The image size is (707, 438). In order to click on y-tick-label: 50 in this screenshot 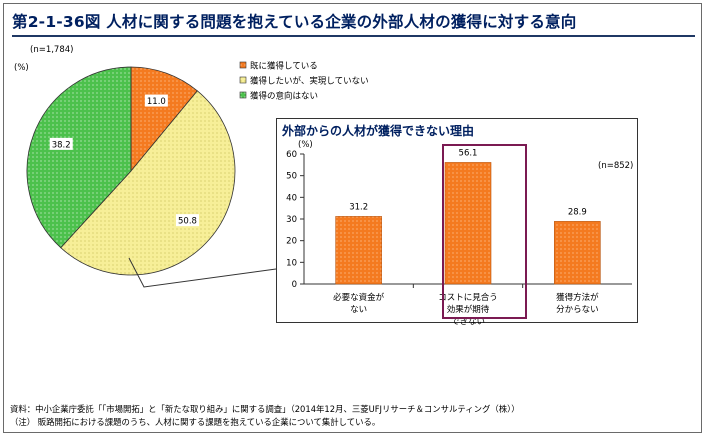, I will do `click(291, 177)`.